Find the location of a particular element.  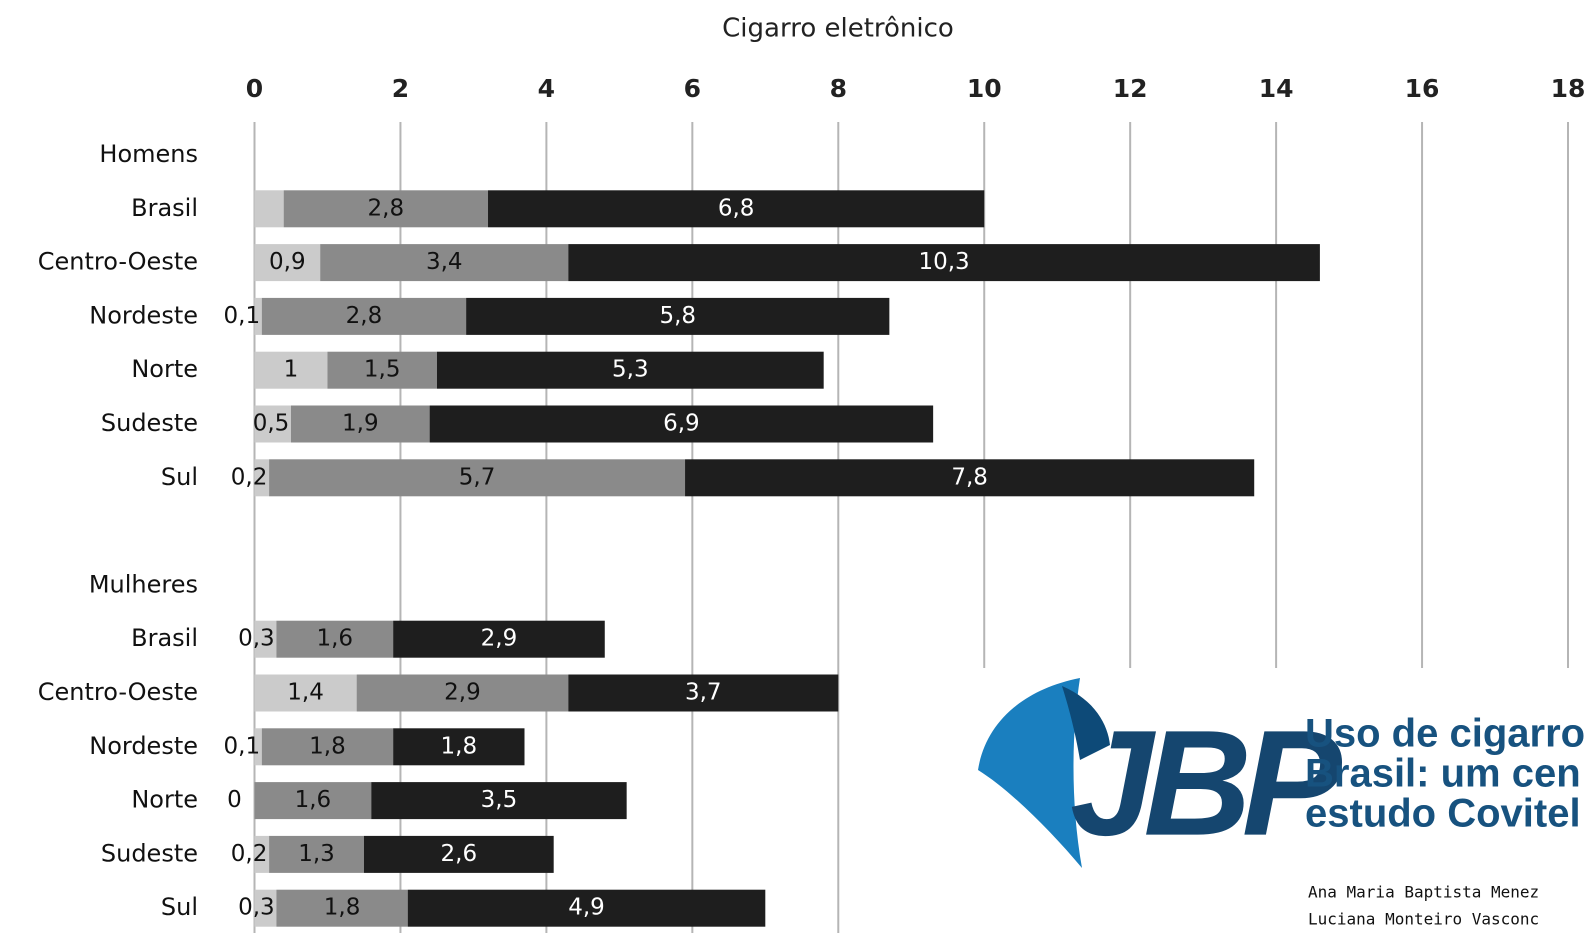

logo-wing is located at coordinates (1030, 773).